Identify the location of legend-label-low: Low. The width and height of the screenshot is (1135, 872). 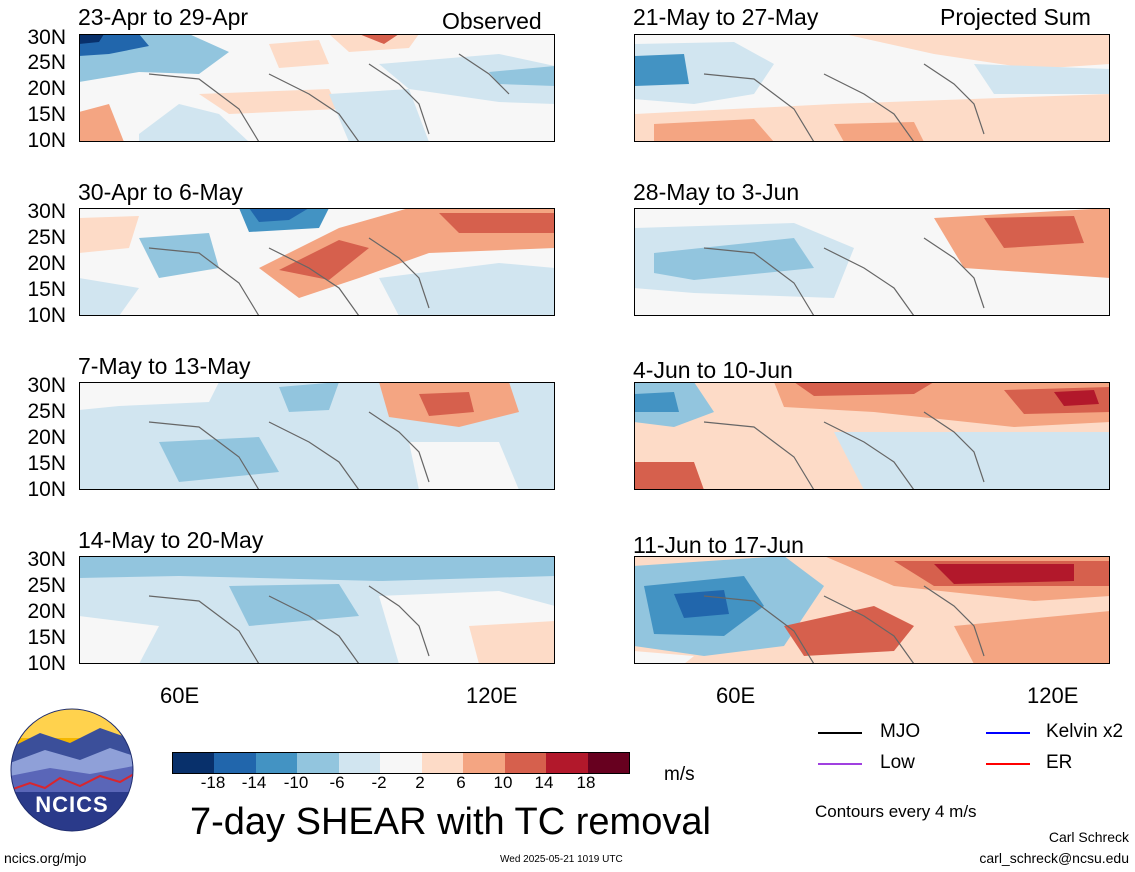
(897, 762).